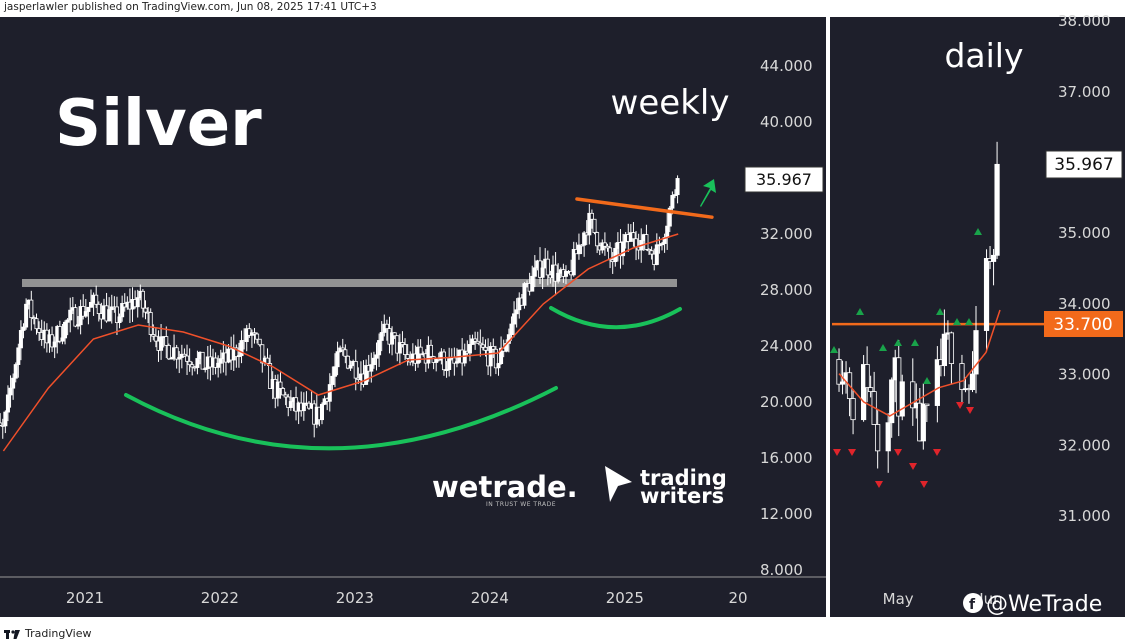  I want to click on social-handle-text: @WeTrade, so click(1044, 604).